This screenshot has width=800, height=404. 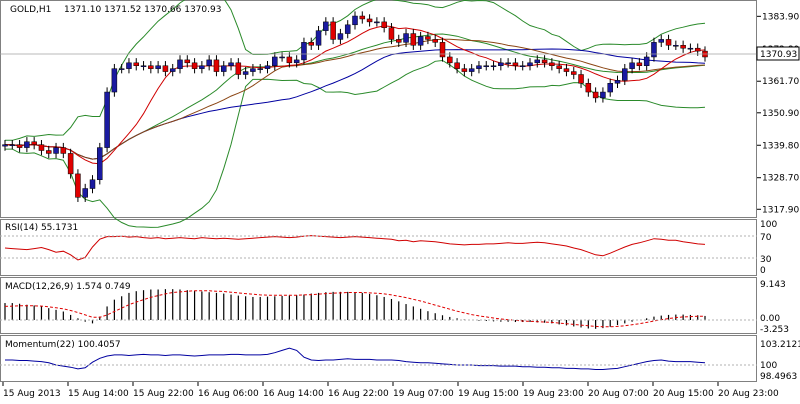 I want to click on macd-plot, so click(x=355, y=309).